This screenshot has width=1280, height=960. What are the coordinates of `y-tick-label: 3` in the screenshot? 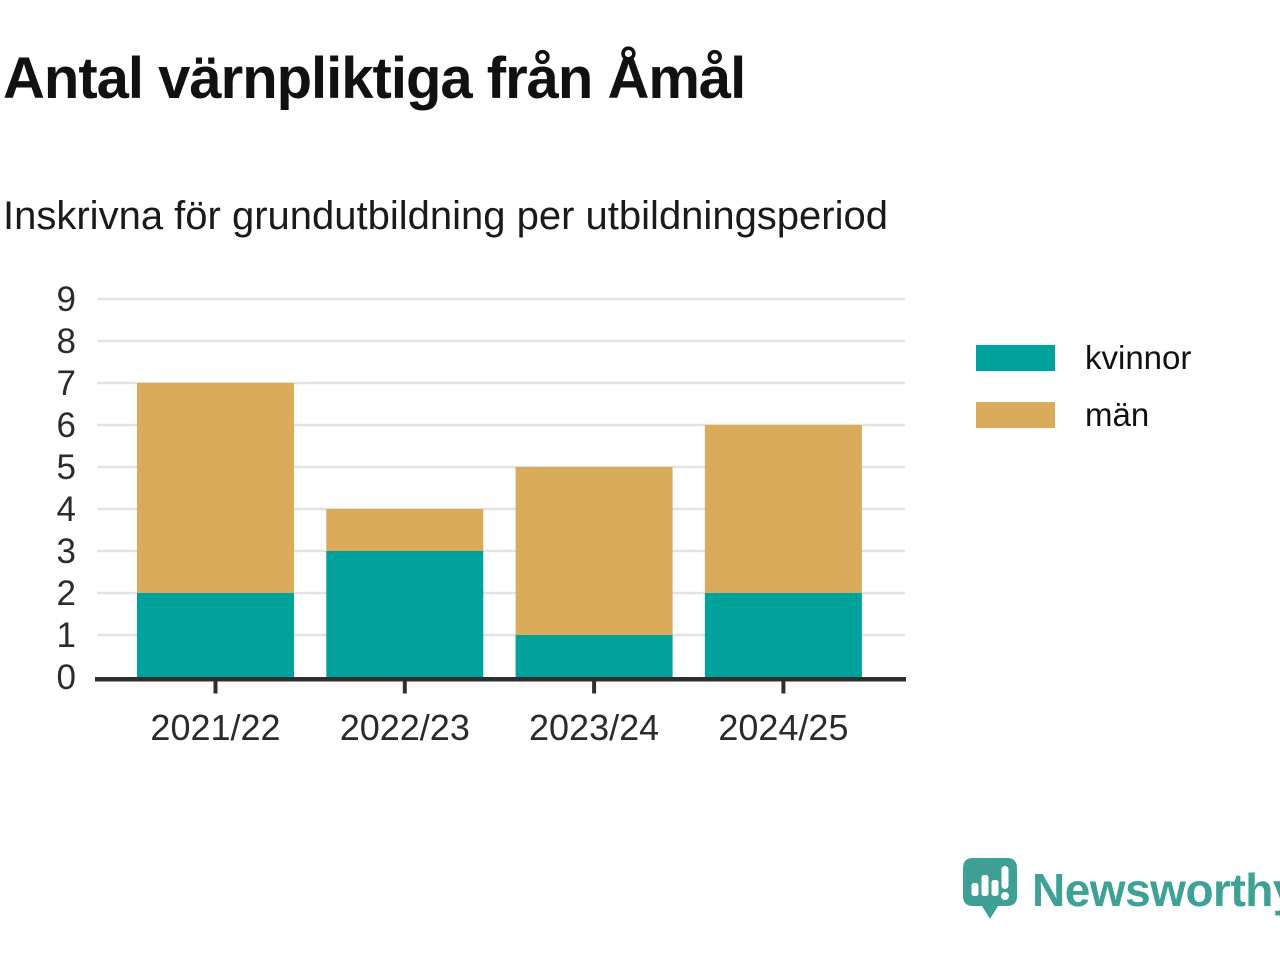 It's located at (66, 551).